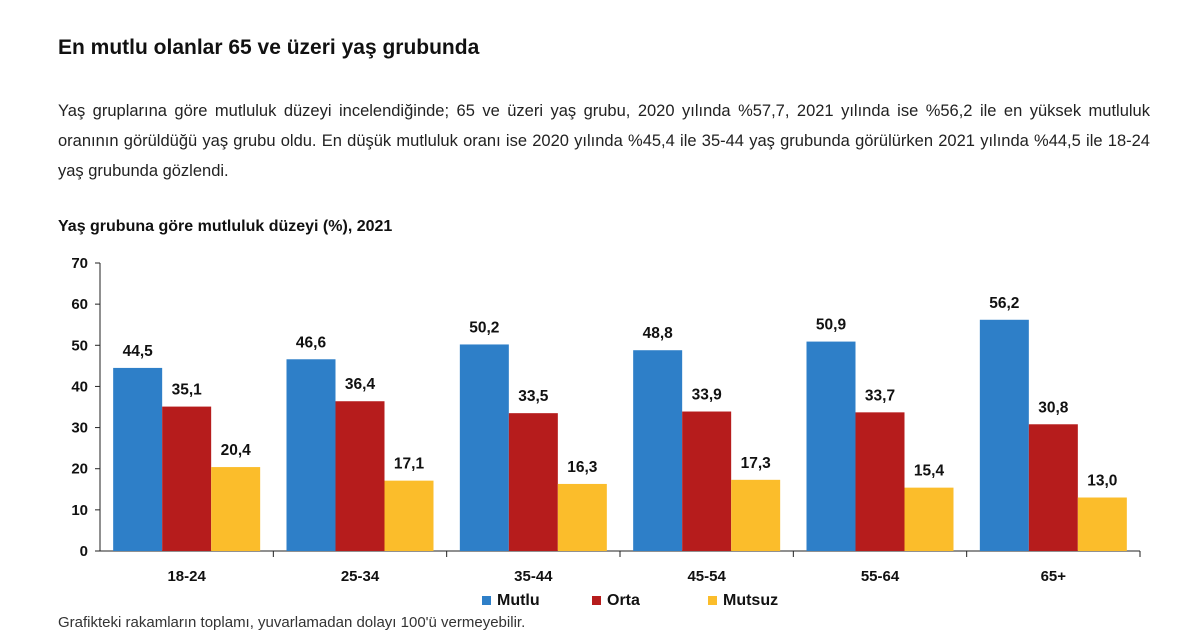  Describe the element at coordinates (486, 600) in the screenshot. I see `legend-swatch-mutlu` at that location.